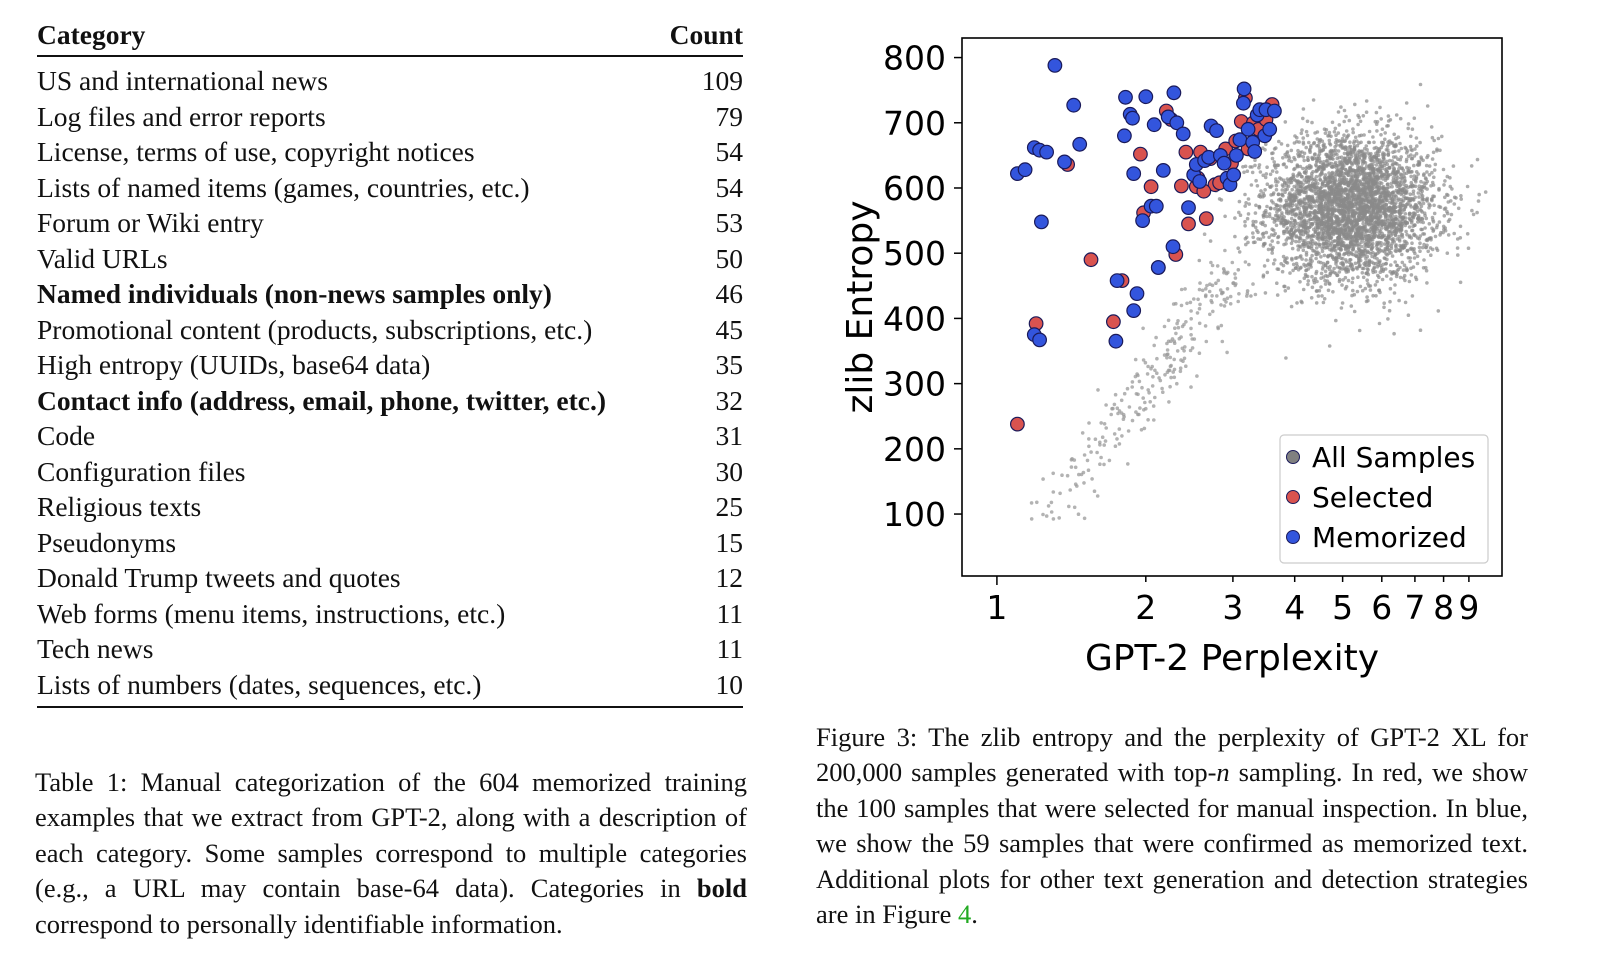  What do you see at coordinates (390, 649) in the screenshot?
I see `table-row: Tech news 11` at bounding box center [390, 649].